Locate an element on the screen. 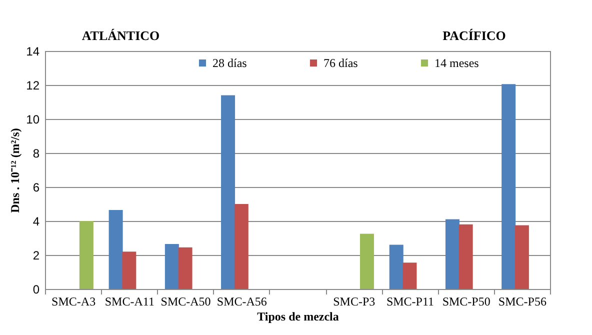 The height and width of the screenshot is (335, 592). y-tick-label: 10 is located at coordinates (33, 119).